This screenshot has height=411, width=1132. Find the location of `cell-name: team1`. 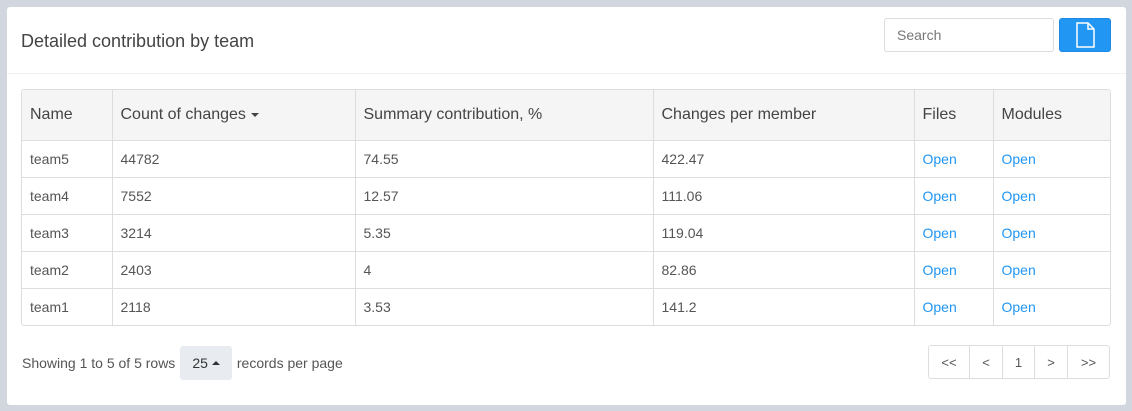

cell-name: team1 is located at coordinates (67, 306).